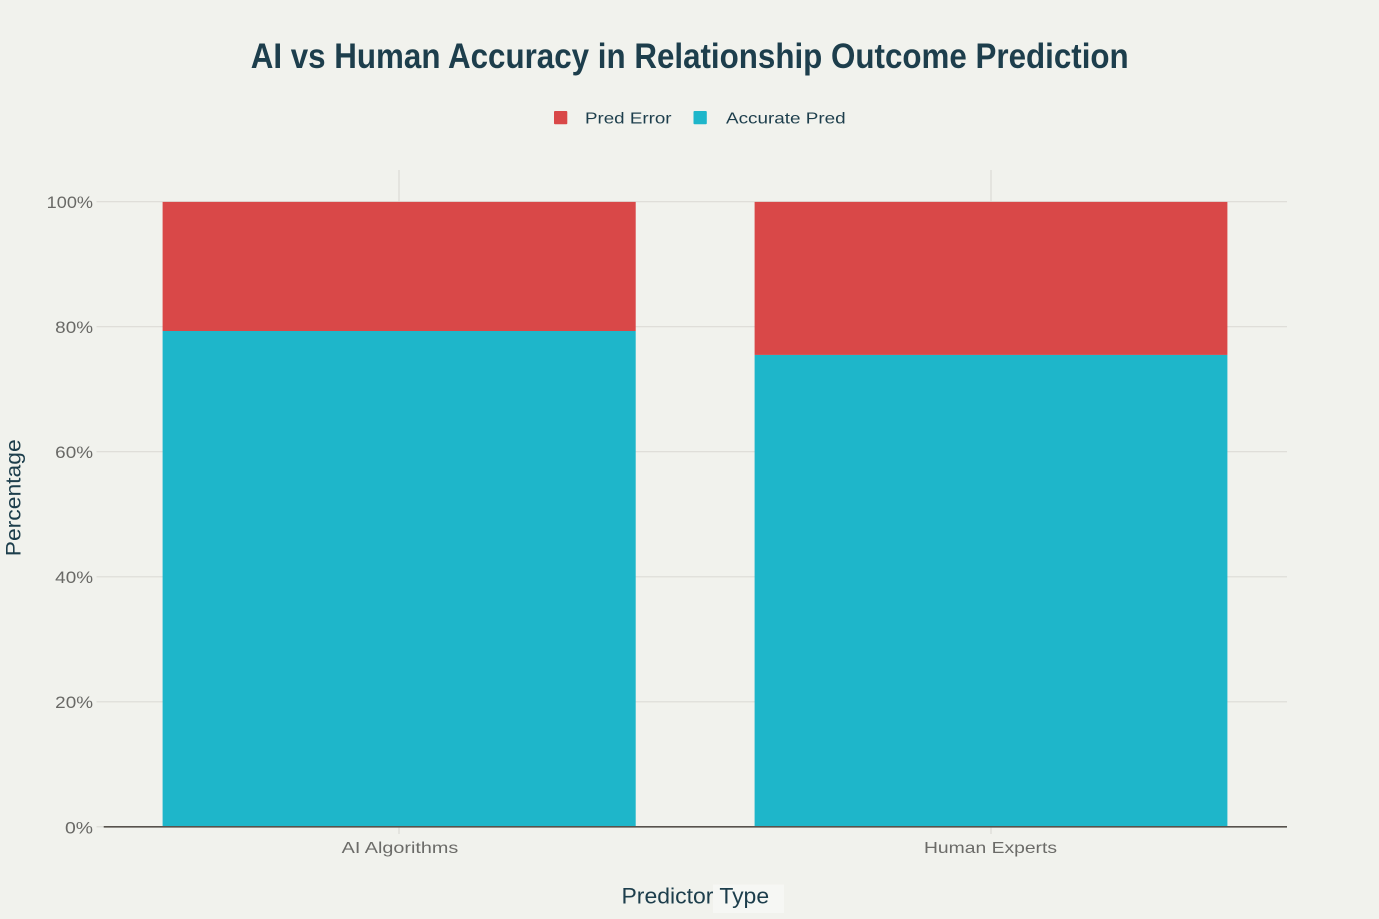 Image resolution: width=1379 pixels, height=919 pixels. What do you see at coordinates (696, 896) in the screenshot?
I see `svg-text: Predictor Type` at bounding box center [696, 896].